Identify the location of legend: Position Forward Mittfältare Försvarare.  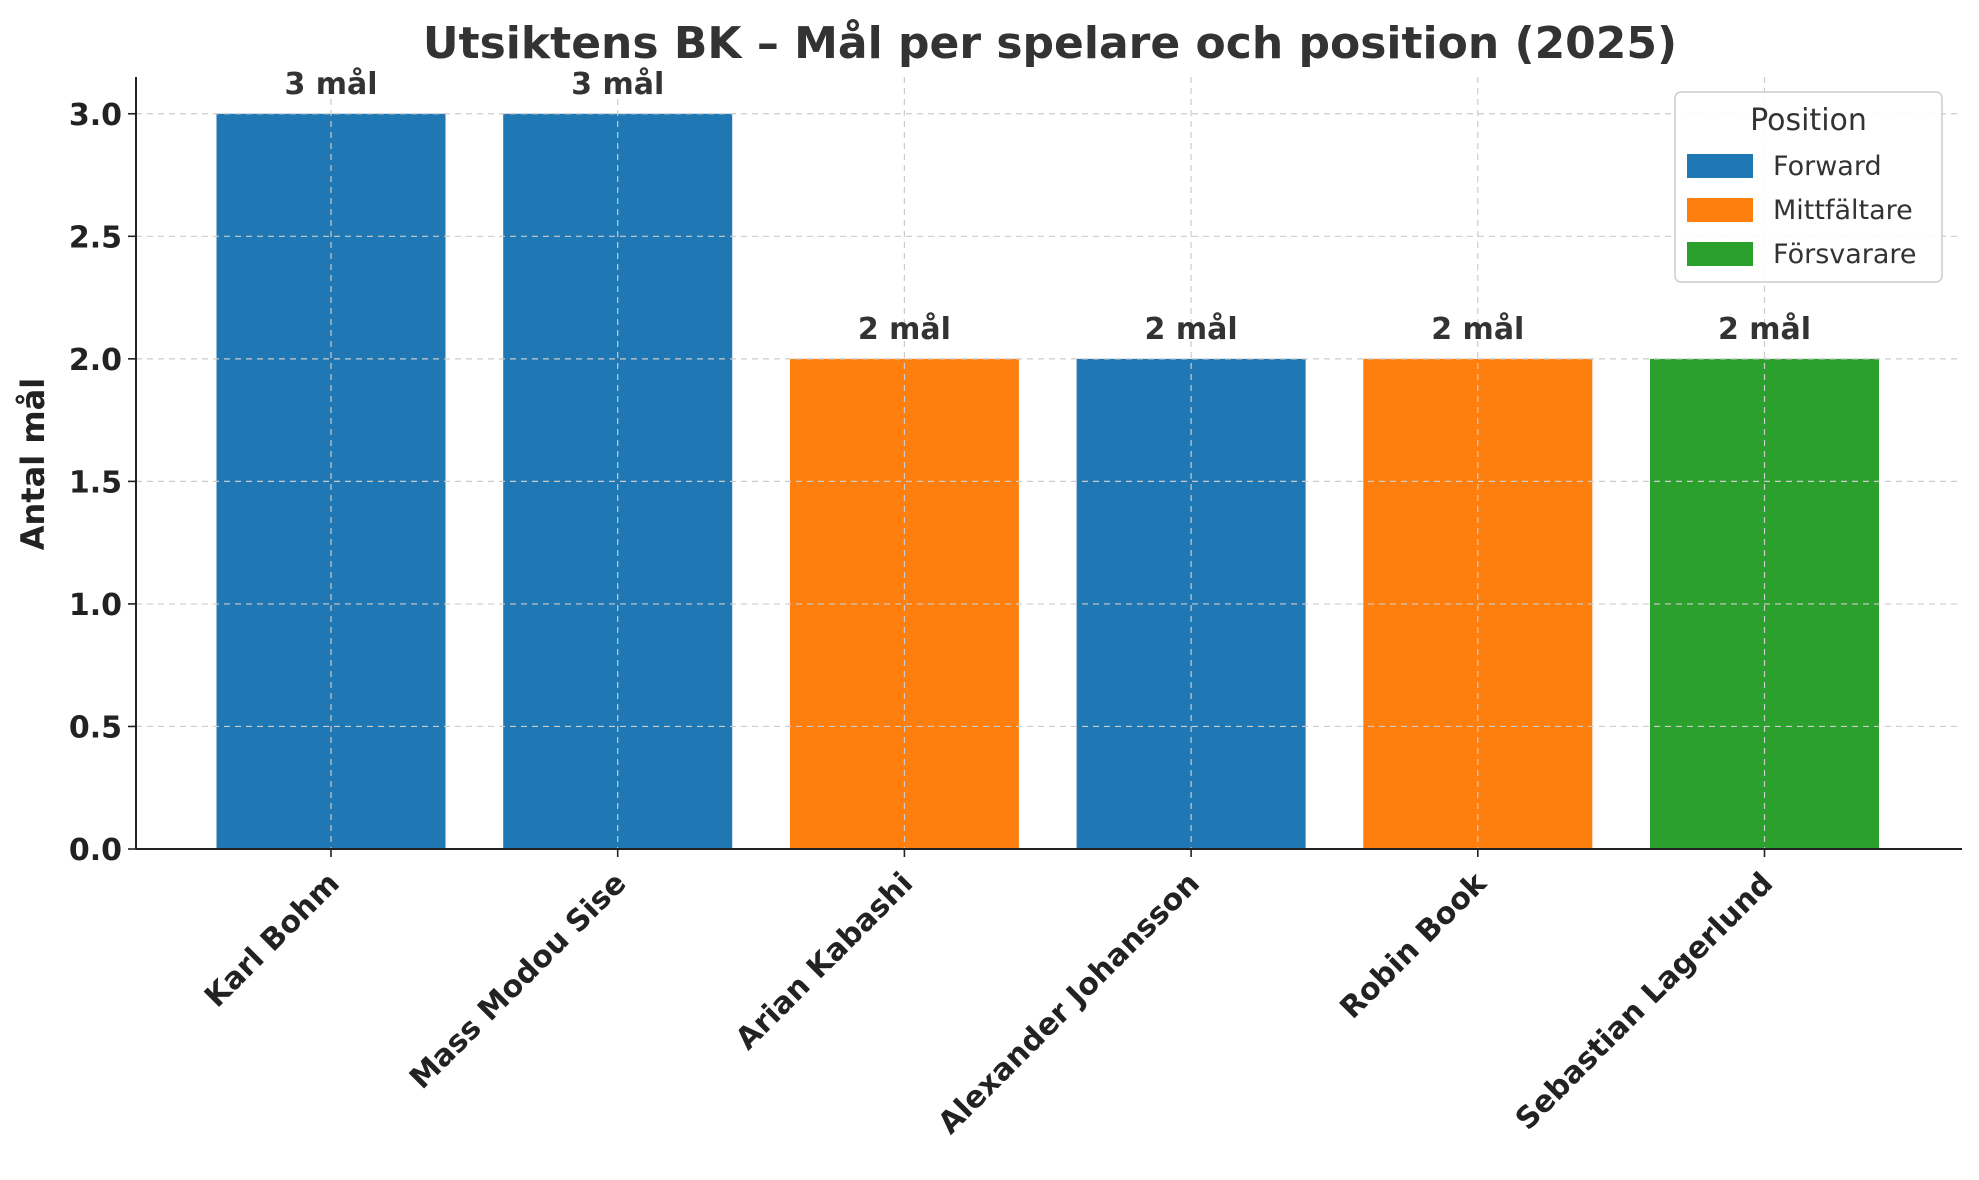
(1808, 187).